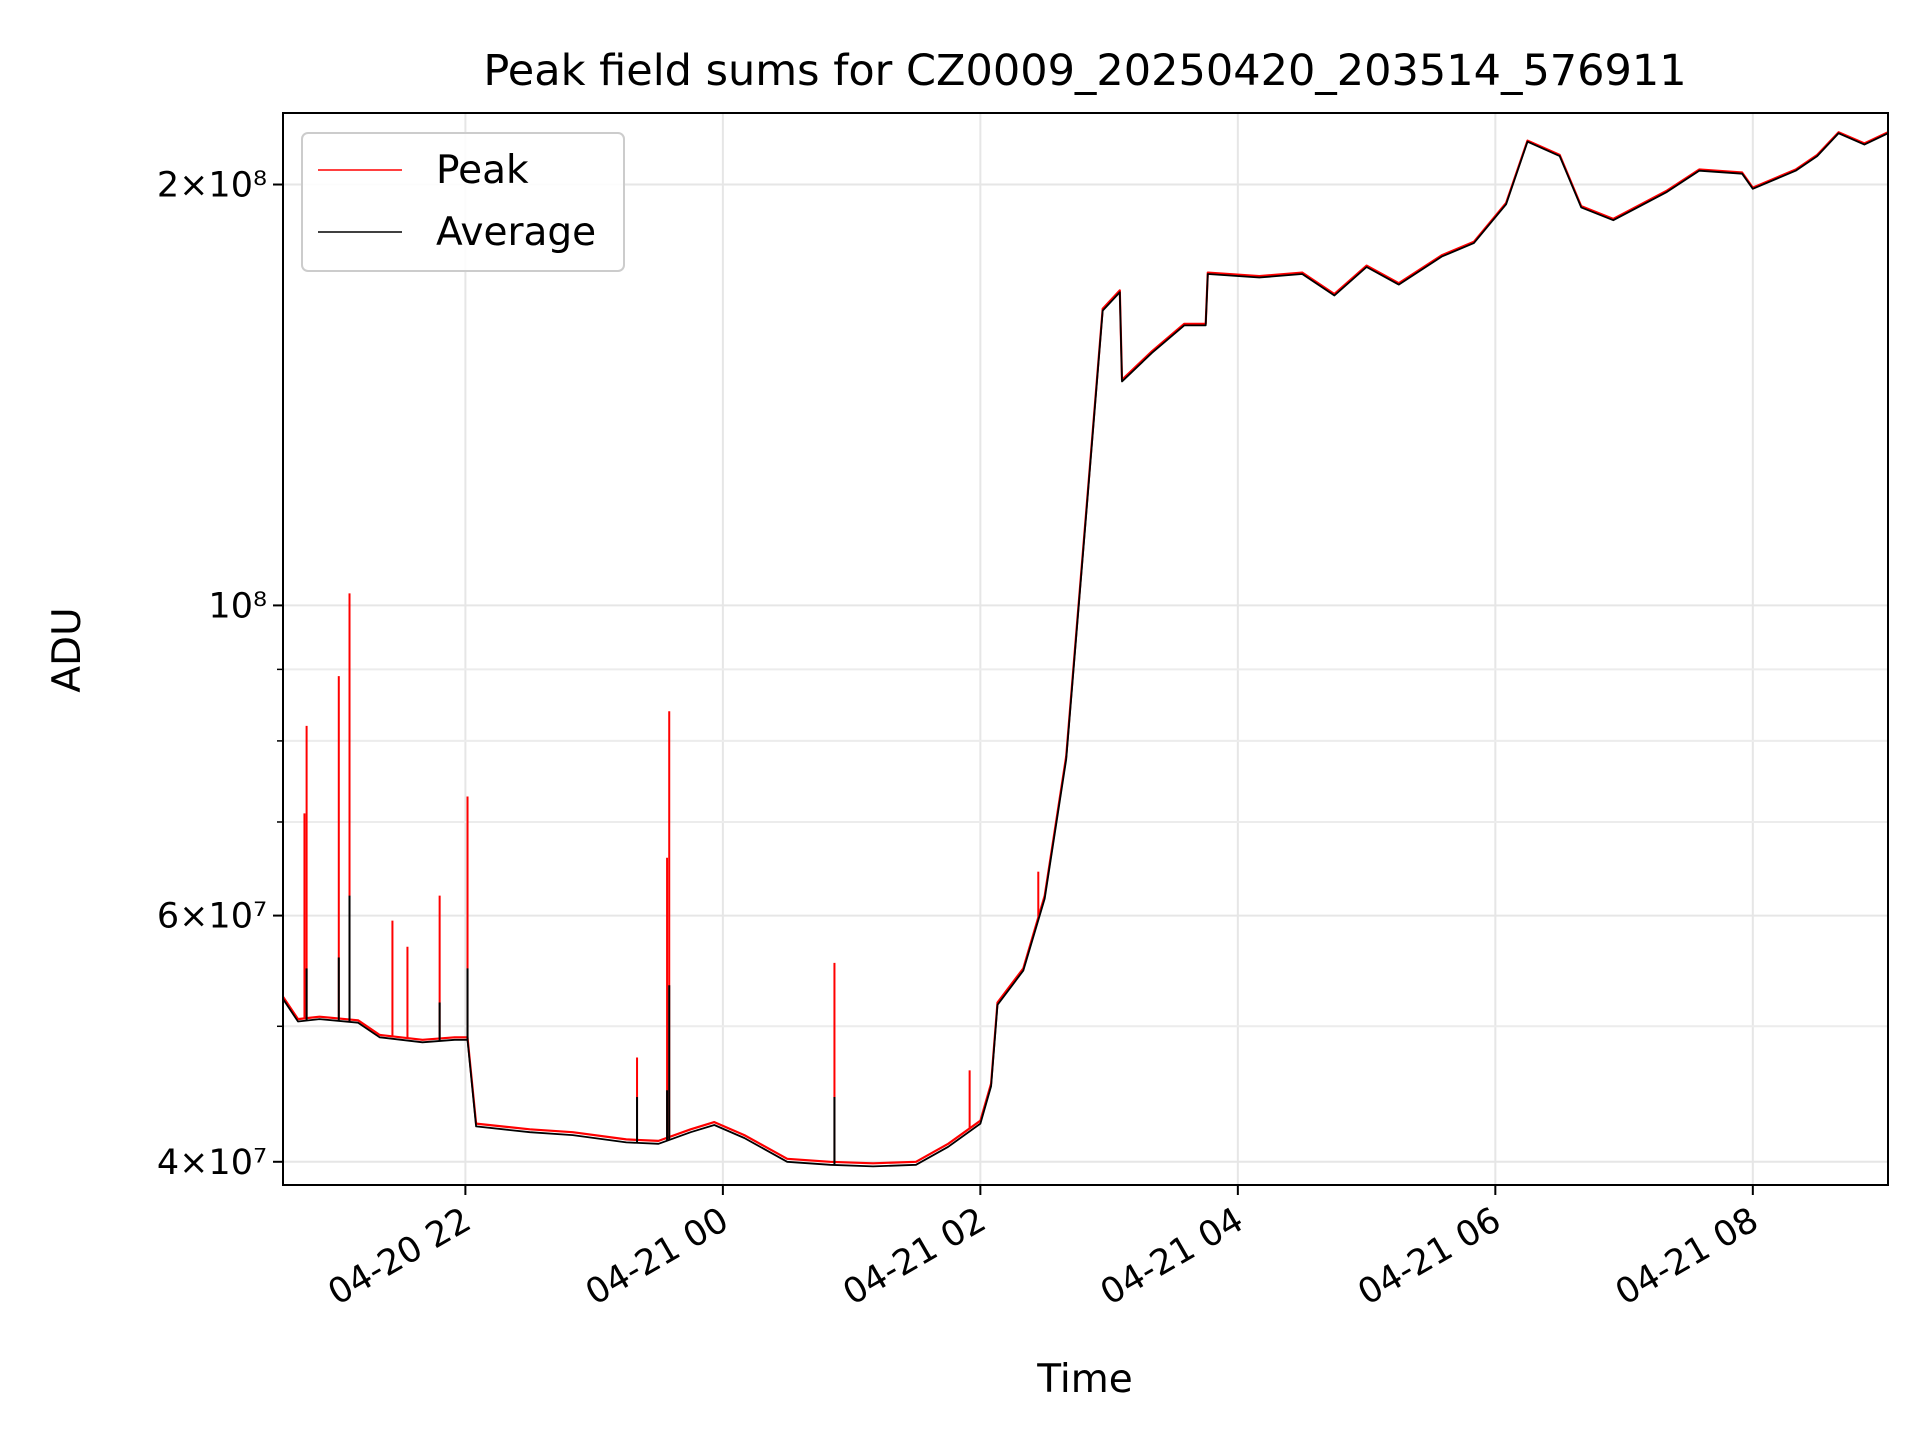 This screenshot has height=1440, width=1920. Describe the element at coordinates (516, 232) in the screenshot. I see `legend-label-average: Average` at that location.